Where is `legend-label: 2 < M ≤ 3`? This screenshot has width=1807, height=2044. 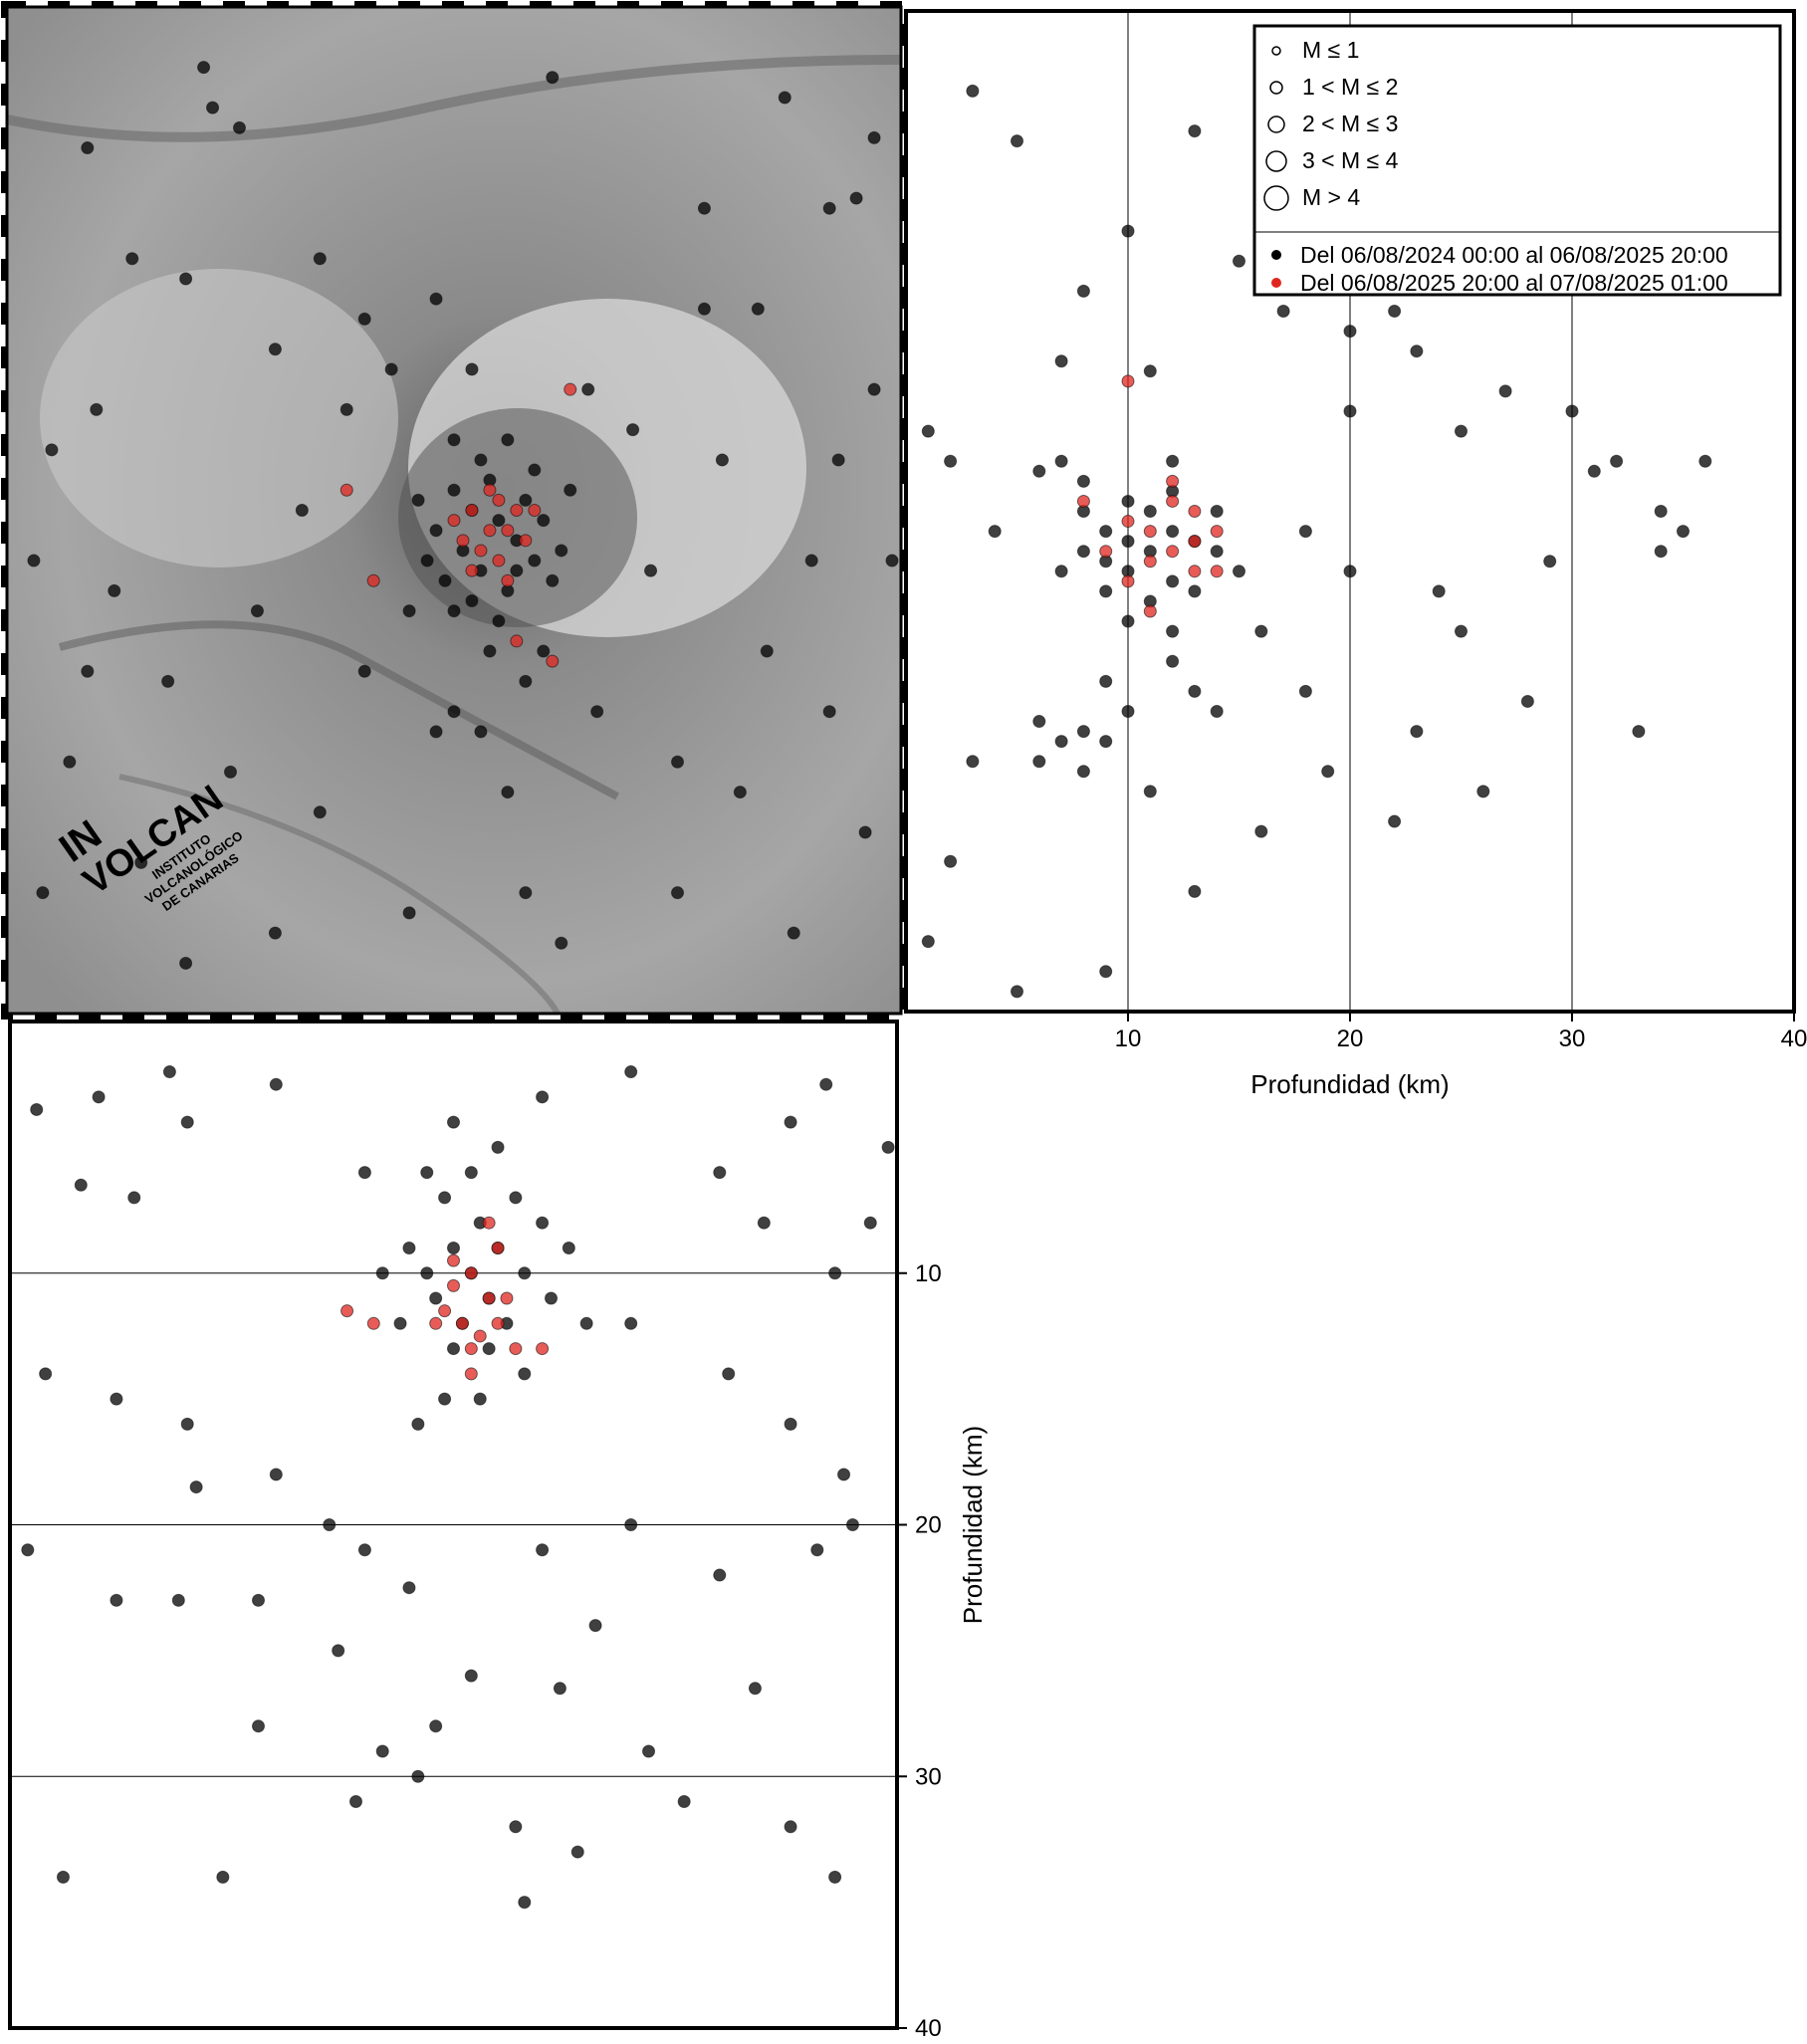 legend-label: 2 < M ≤ 3 is located at coordinates (1350, 124).